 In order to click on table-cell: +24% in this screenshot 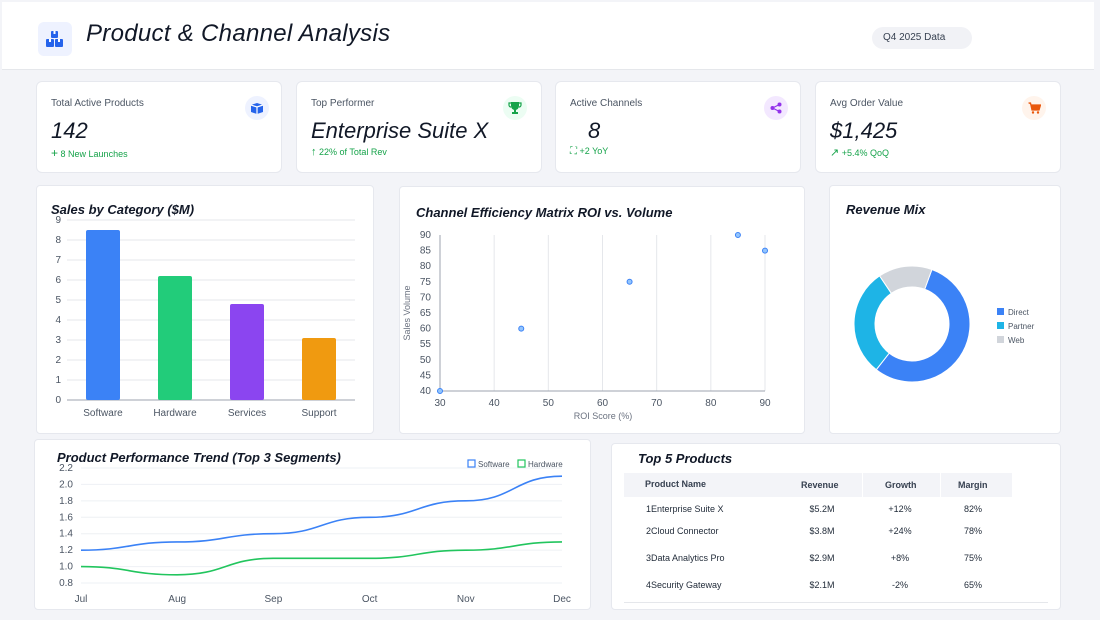, I will do `click(900, 531)`.